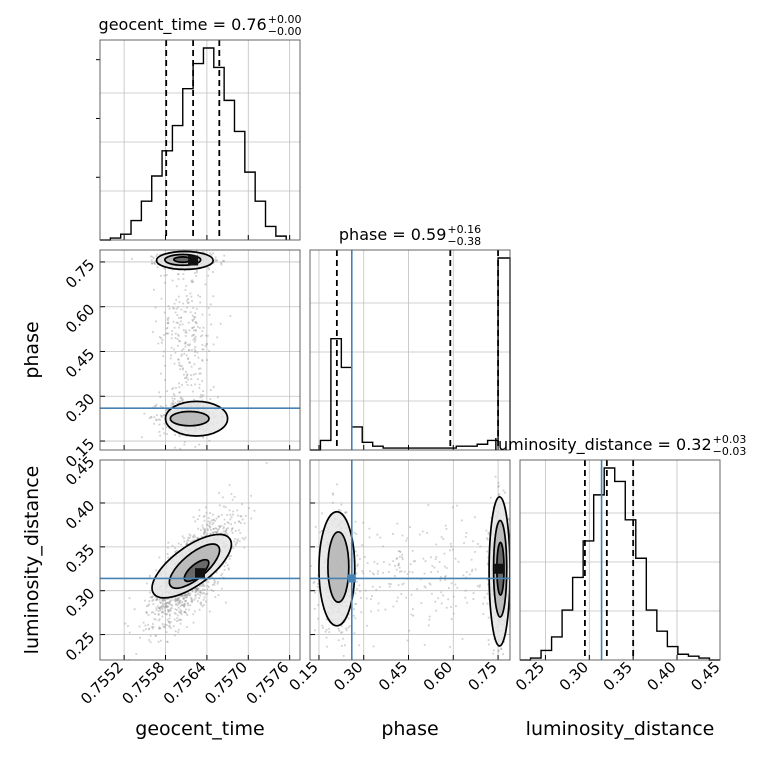  What do you see at coordinates (620, 729) in the screenshot?
I see `x-axis-label-luminosity-distance: luminosity_distance` at bounding box center [620, 729].